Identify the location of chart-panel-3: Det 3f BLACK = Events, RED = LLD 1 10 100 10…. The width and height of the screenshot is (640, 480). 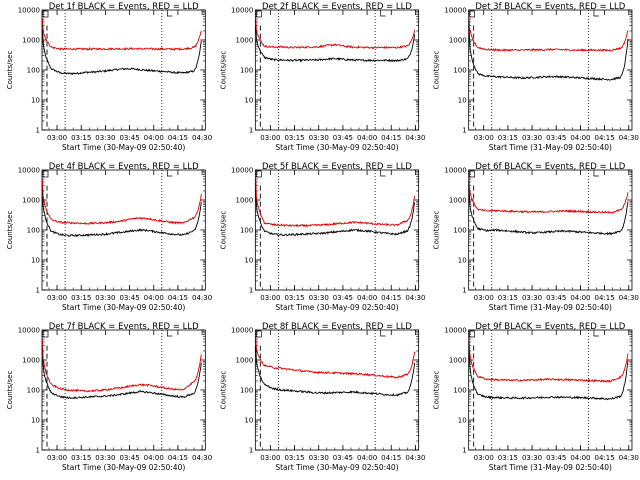
(536, 77).